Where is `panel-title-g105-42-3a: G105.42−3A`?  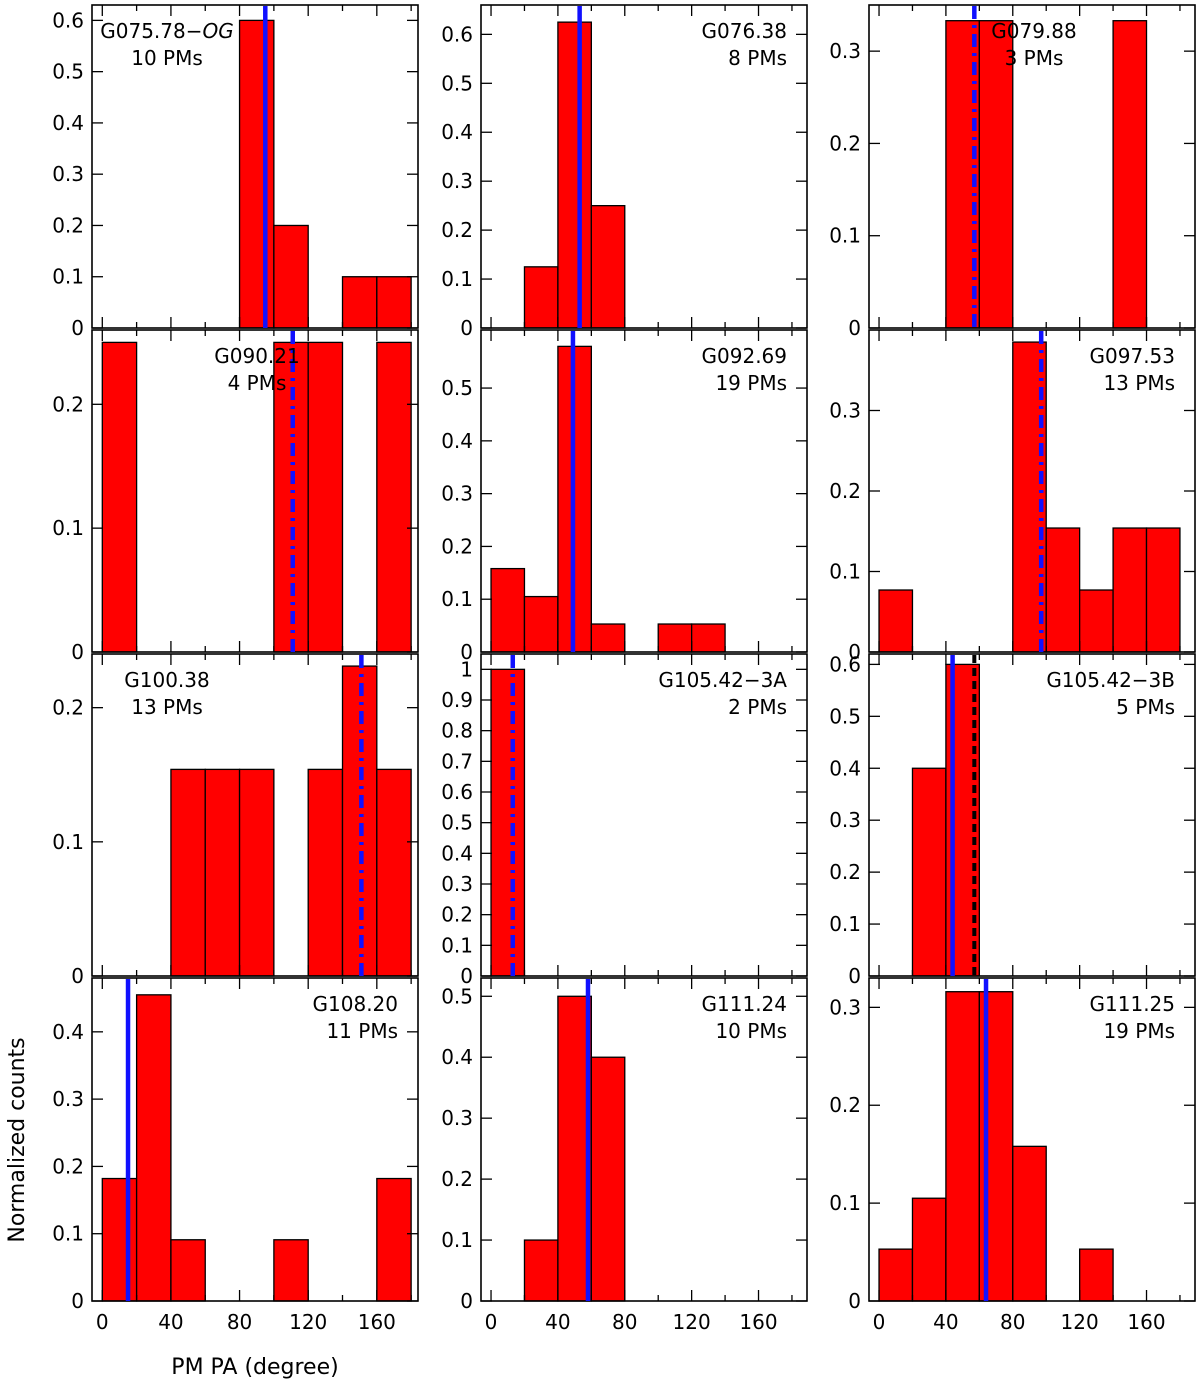
panel-title-g105-42-3a: G105.42−3A is located at coordinates (722, 680).